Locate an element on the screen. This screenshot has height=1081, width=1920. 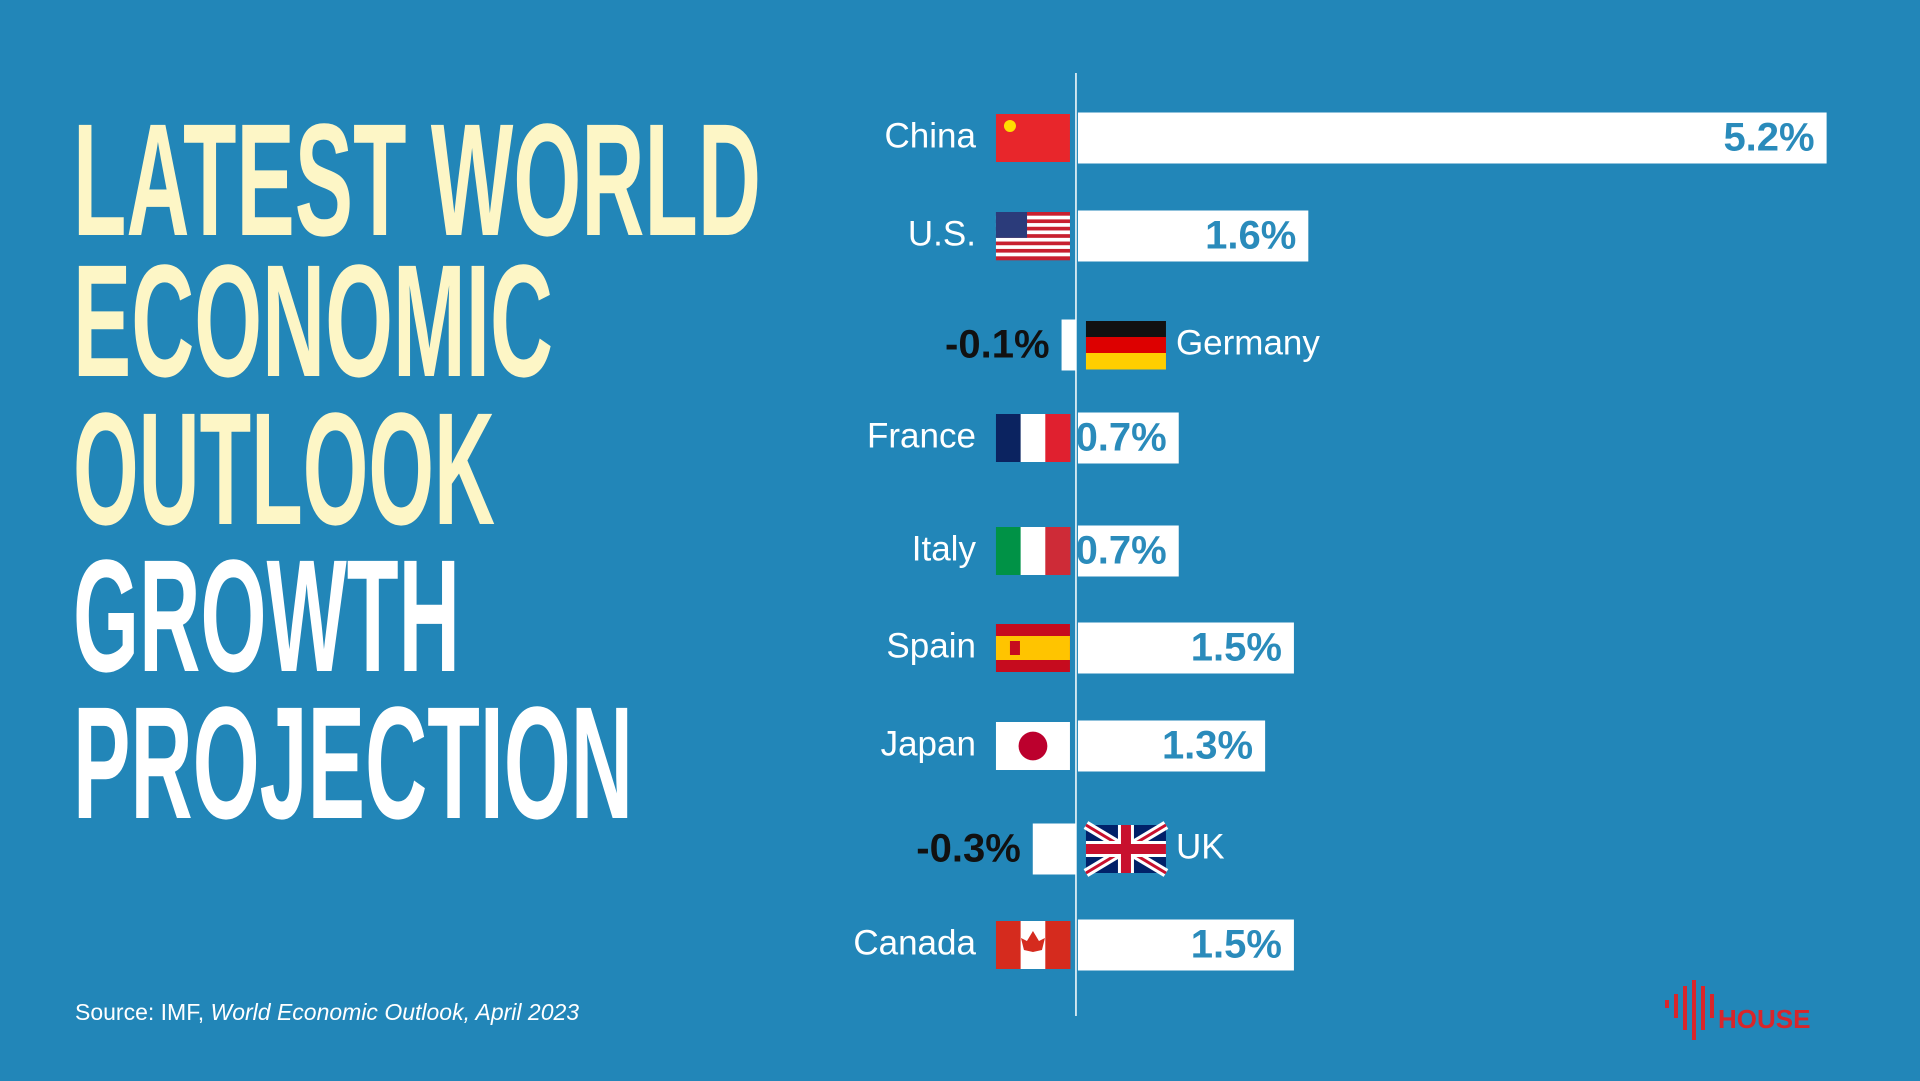
logo-text: HOUSE is located at coordinates (1764, 1019).